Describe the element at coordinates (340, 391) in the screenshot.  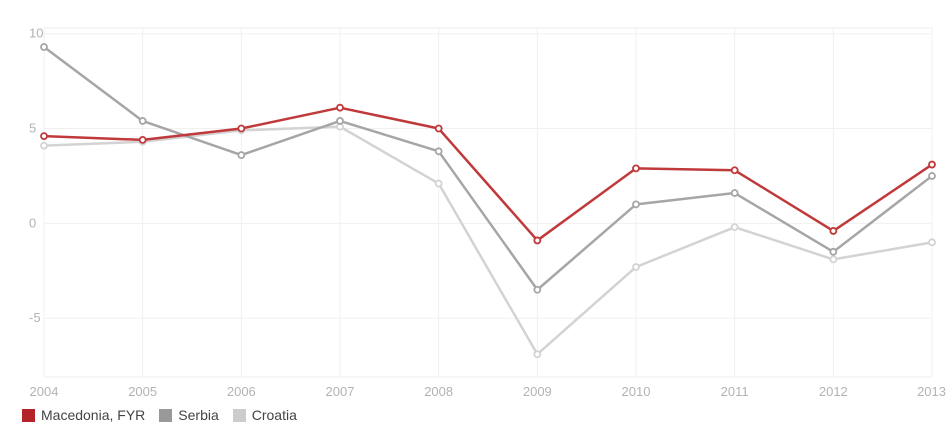
I see `x-tick-label: 2007` at that location.